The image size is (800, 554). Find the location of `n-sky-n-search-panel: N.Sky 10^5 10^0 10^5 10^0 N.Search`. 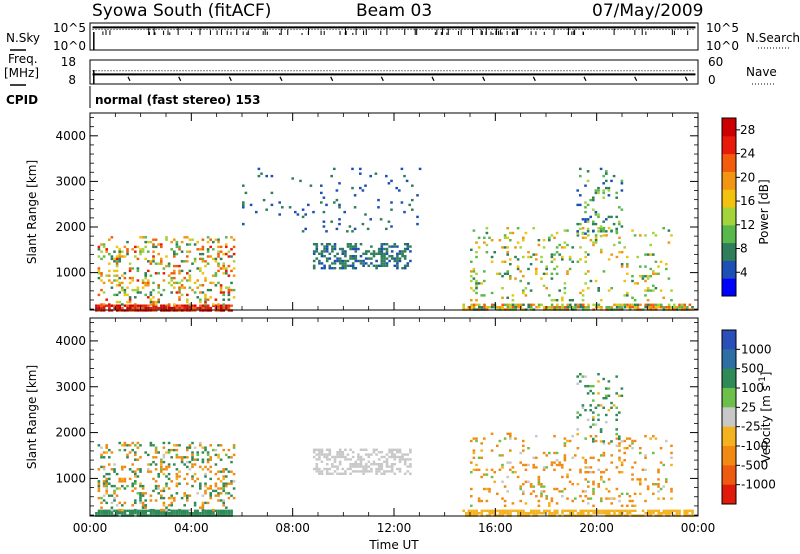

n-sky-n-search-panel: N.Sky 10^5 10^0 10^5 10^0 N.Search is located at coordinates (403, 37).